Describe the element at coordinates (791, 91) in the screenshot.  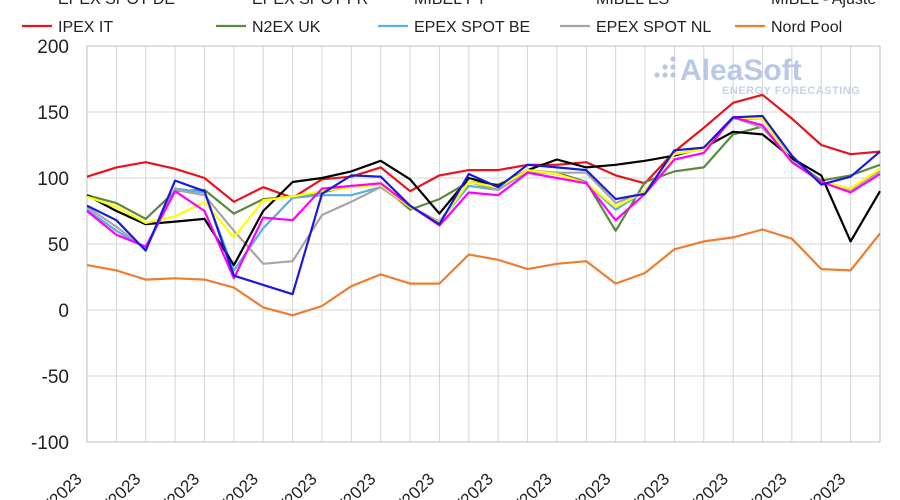
I see `watermark-tagline: ENERGY FORECASTING` at that location.